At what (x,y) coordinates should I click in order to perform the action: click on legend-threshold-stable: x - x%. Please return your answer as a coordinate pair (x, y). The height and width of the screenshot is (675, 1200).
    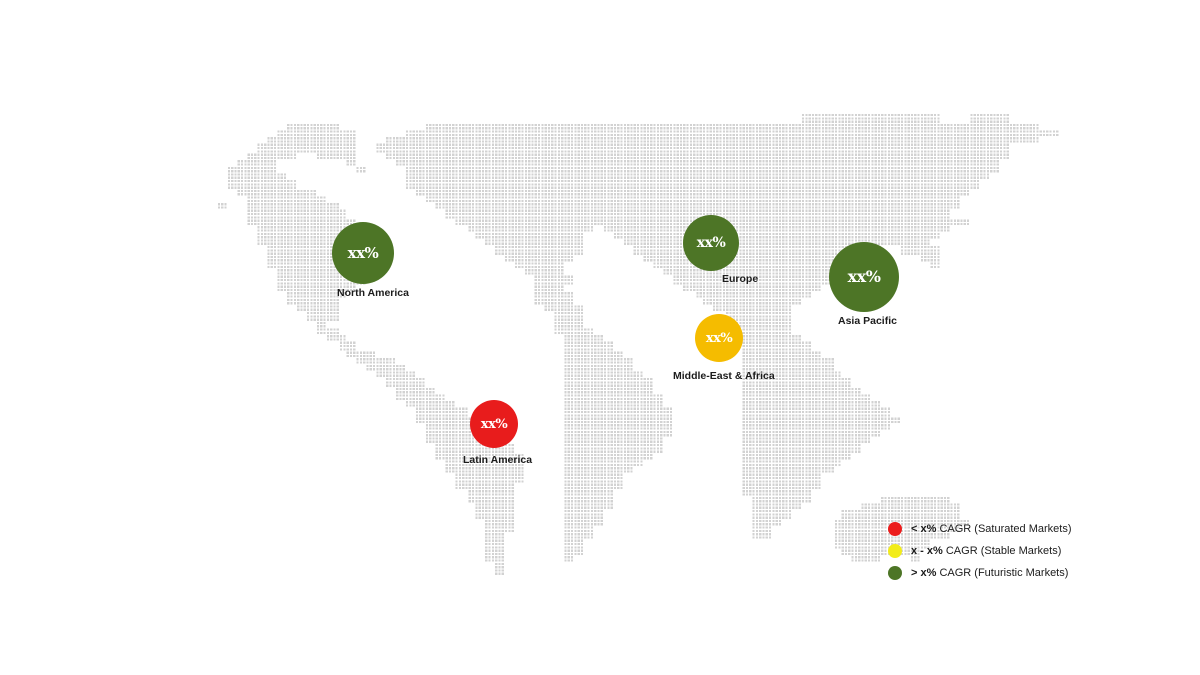
    Looking at the image, I should click on (927, 550).